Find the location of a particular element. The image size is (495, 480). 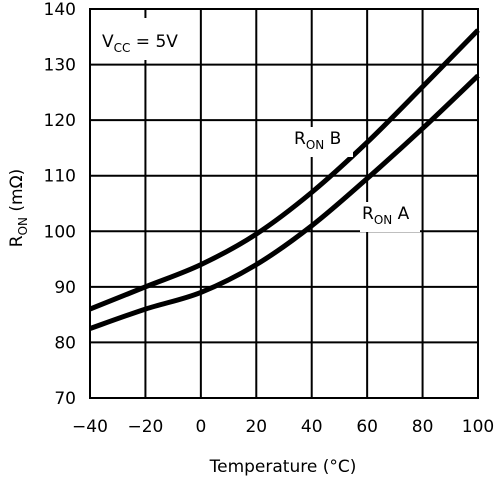

x-tick-label: 40 is located at coordinates (312, 427).